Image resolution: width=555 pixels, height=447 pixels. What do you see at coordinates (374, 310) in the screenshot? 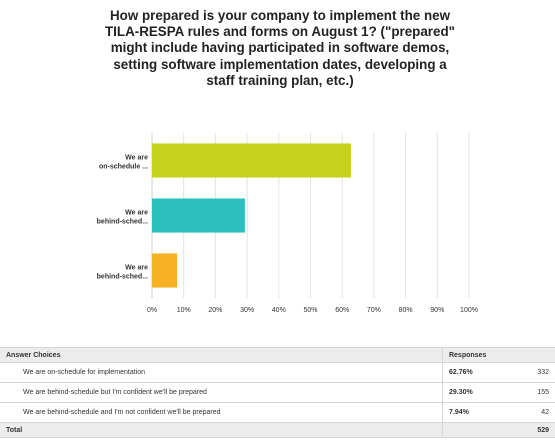
I see `x-tick-label: 70%` at bounding box center [374, 310].